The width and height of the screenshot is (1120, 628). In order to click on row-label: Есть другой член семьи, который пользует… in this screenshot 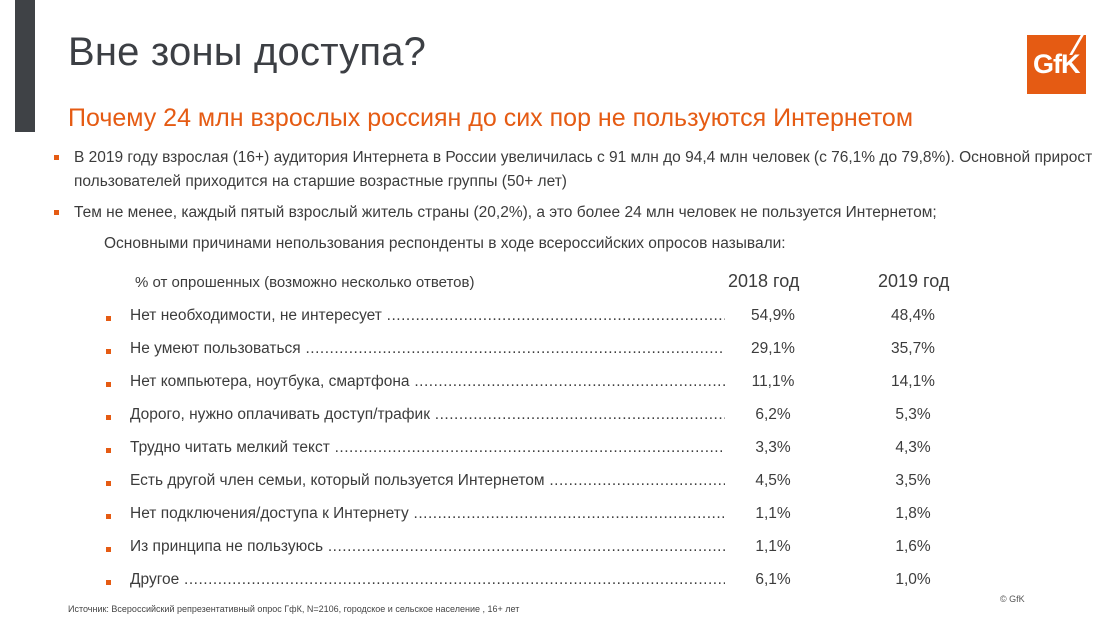, I will do `click(427, 481)`.